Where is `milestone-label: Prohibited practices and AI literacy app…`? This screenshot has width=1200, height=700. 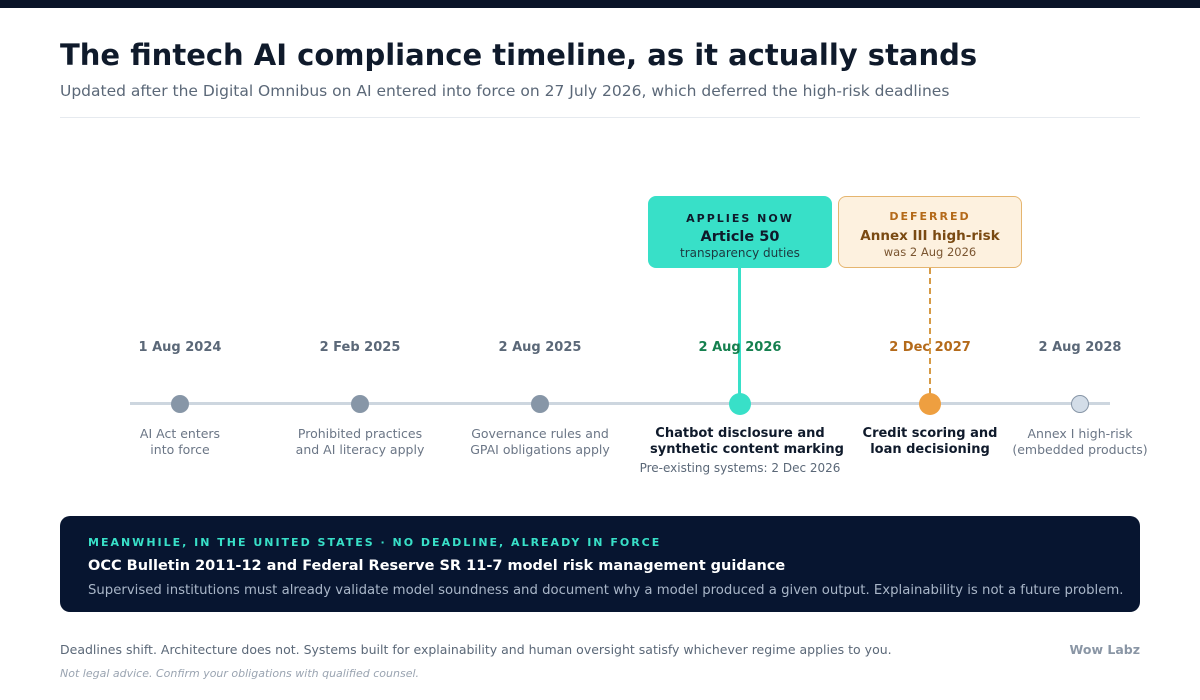 milestone-label: Prohibited practices and AI literacy app… is located at coordinates (360, 441).